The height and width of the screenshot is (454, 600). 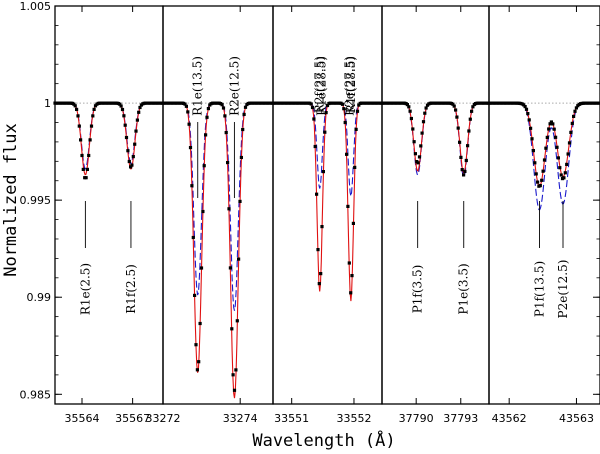 I want to click on y-tick-label: 0.99, so click(x=39, y=297).